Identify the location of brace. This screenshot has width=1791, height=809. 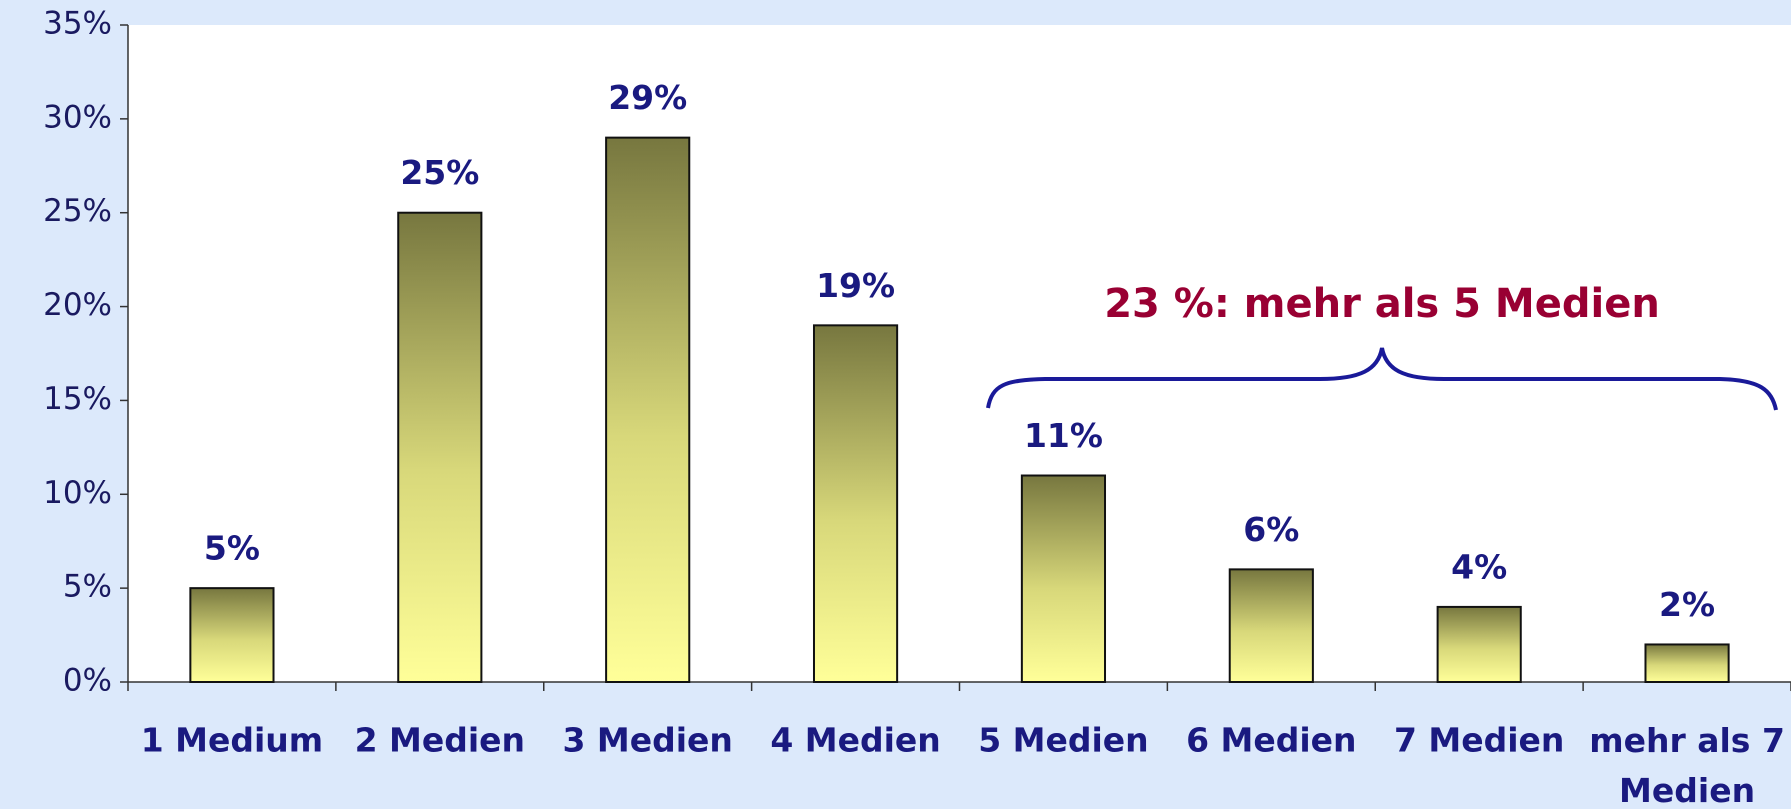
(1382, 379).